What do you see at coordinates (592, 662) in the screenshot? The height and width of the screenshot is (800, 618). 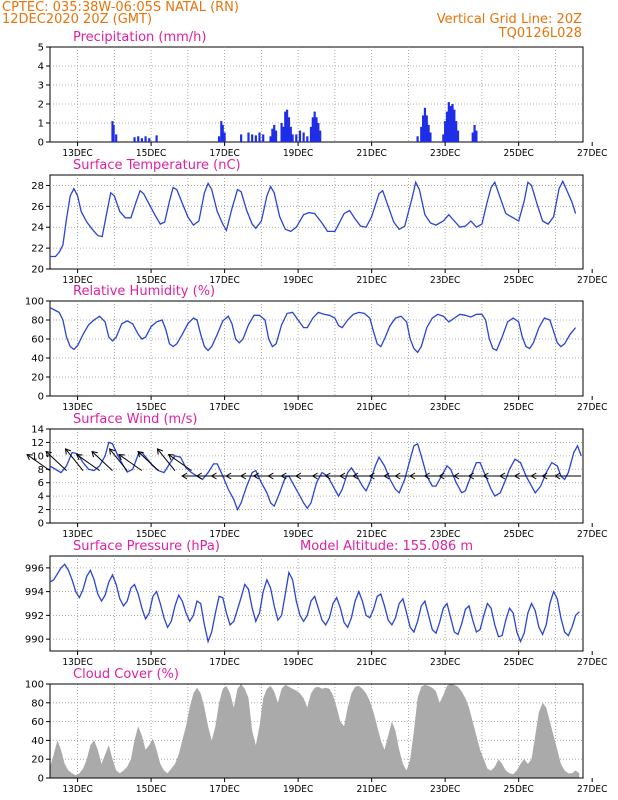 I see `pressure-xtick-label: 27DEC` at bounding box center [592, 662].